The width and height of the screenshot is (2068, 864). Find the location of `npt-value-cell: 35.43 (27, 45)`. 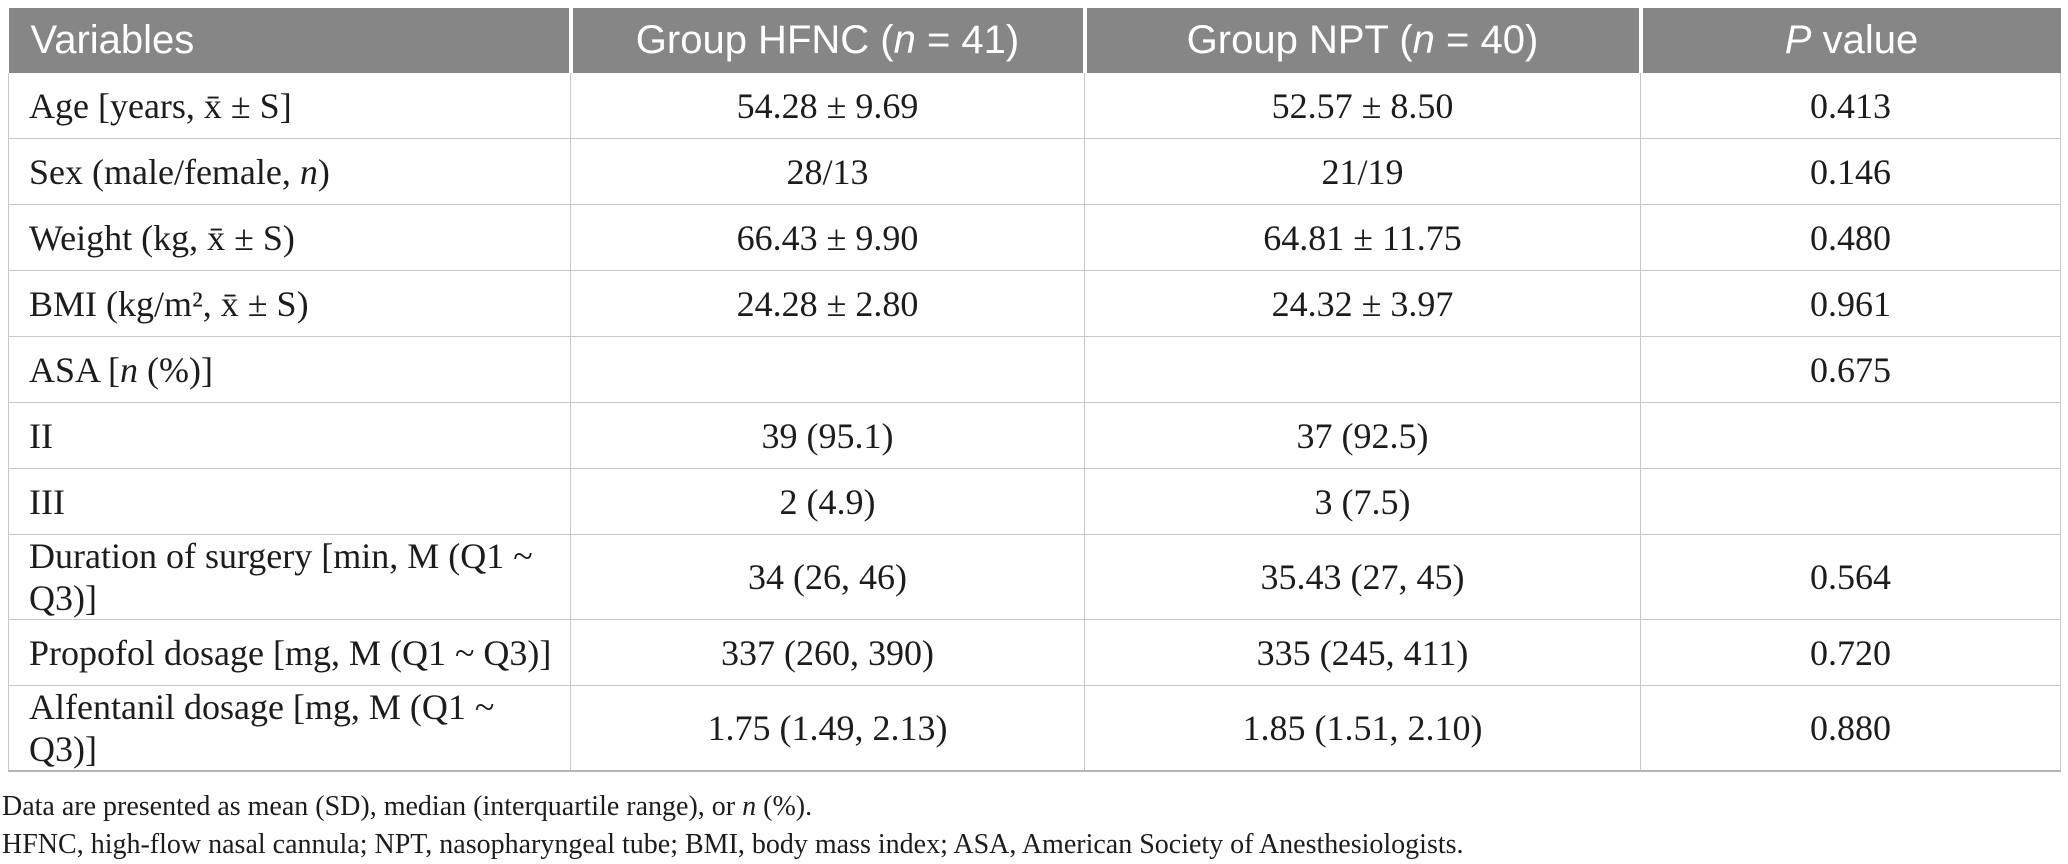

npt-value-cell: 35.43 (27, 45) is located at coordinates (1362, 577).